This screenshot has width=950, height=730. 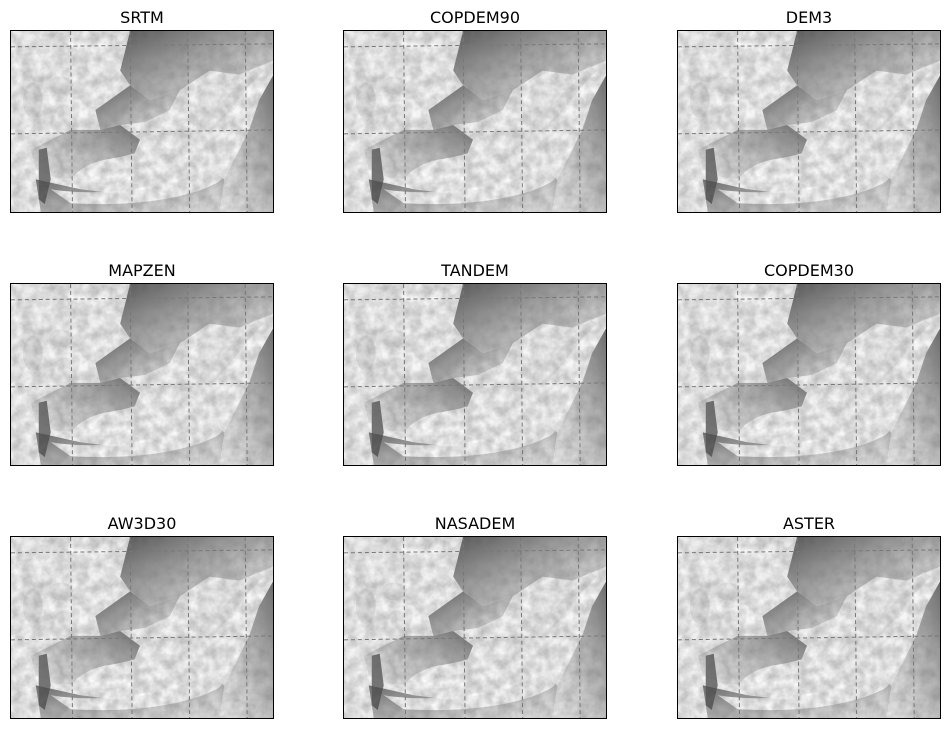 I want to click on panel-title: NASADEM, so click(x=475, y=523).